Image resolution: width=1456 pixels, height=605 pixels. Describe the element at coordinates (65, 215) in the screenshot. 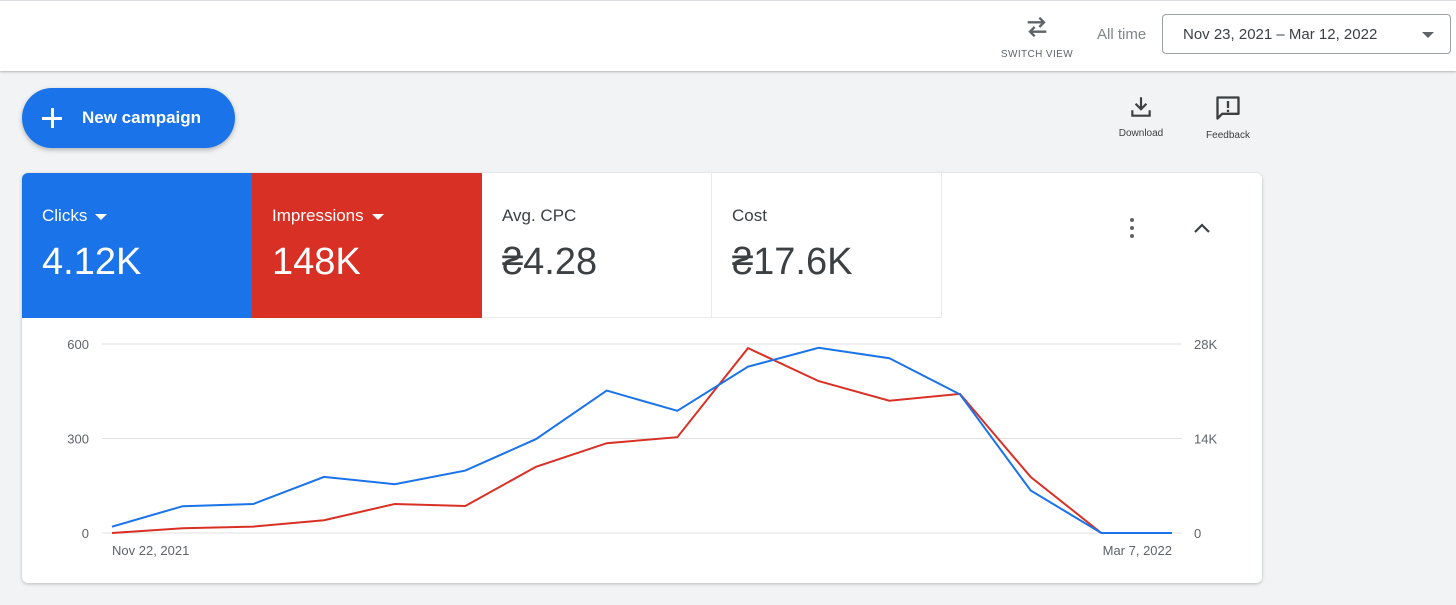

I see `metric-name: Clicks` at that location.